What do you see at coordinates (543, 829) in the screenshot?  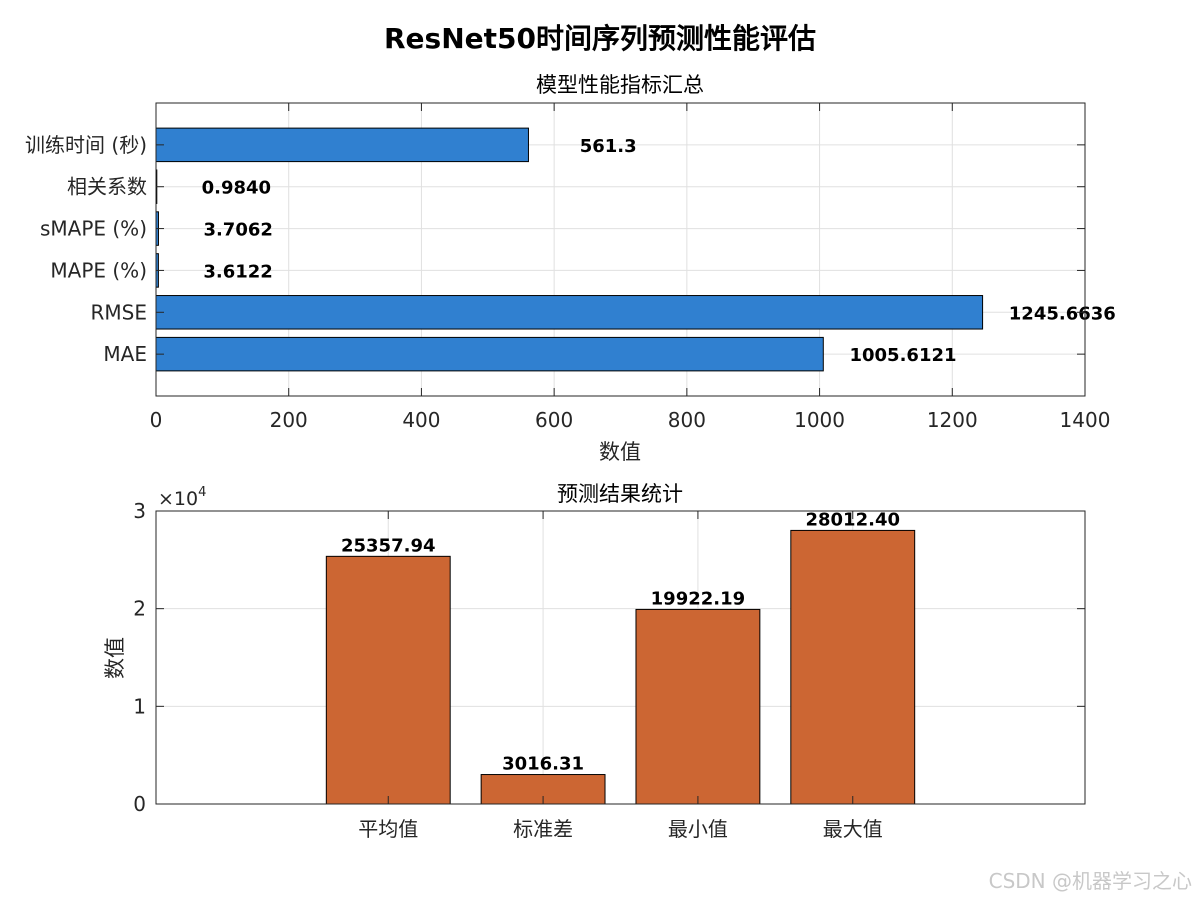 I see `x-tick-label: 标准差` at bounding box center [543, 829].